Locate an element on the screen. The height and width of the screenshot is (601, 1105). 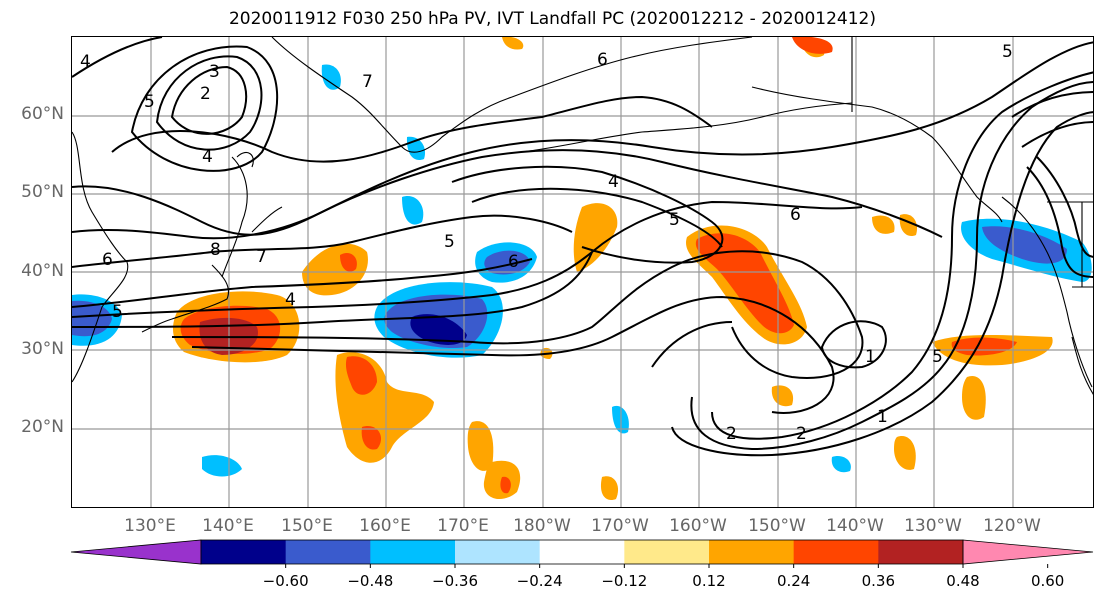
lat-label: 20°N is located at coordinates (42, 427).